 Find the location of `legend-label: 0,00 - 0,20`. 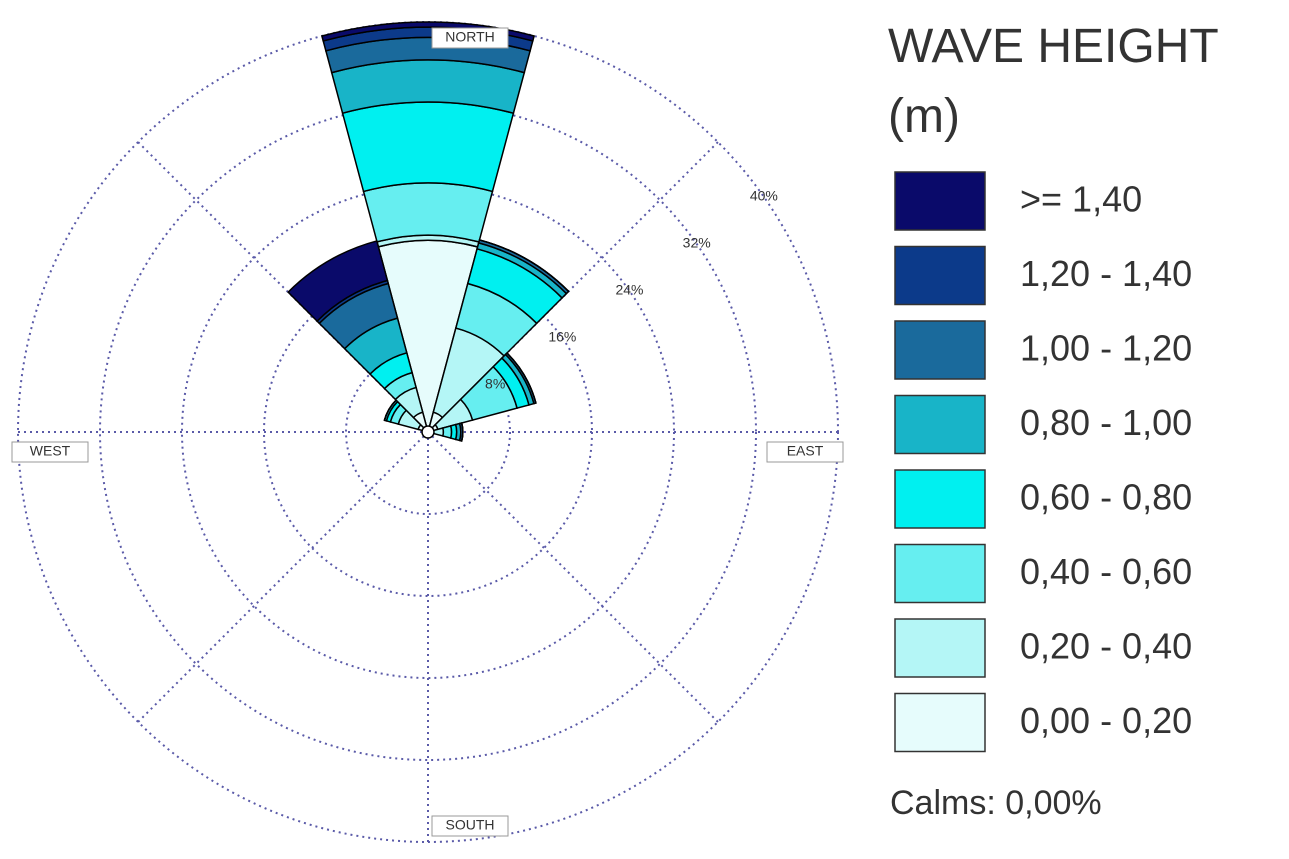

legend-label: 0,00 - 0,20 is located at coordinates (1106, 720).